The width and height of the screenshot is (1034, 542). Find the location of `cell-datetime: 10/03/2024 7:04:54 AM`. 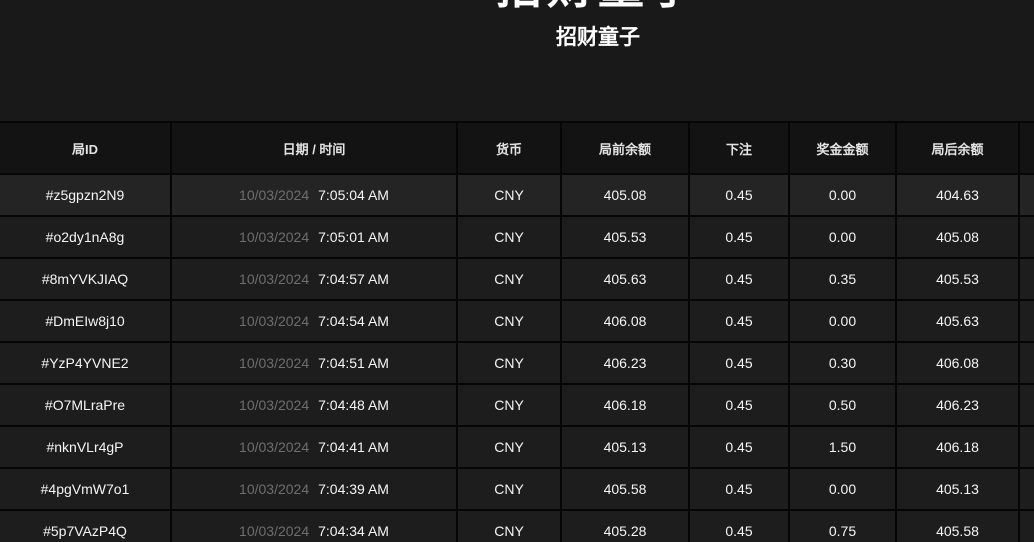

cell-datetime: 10/03/2024 7:04:54 AM is located at coordinates (315, 321).